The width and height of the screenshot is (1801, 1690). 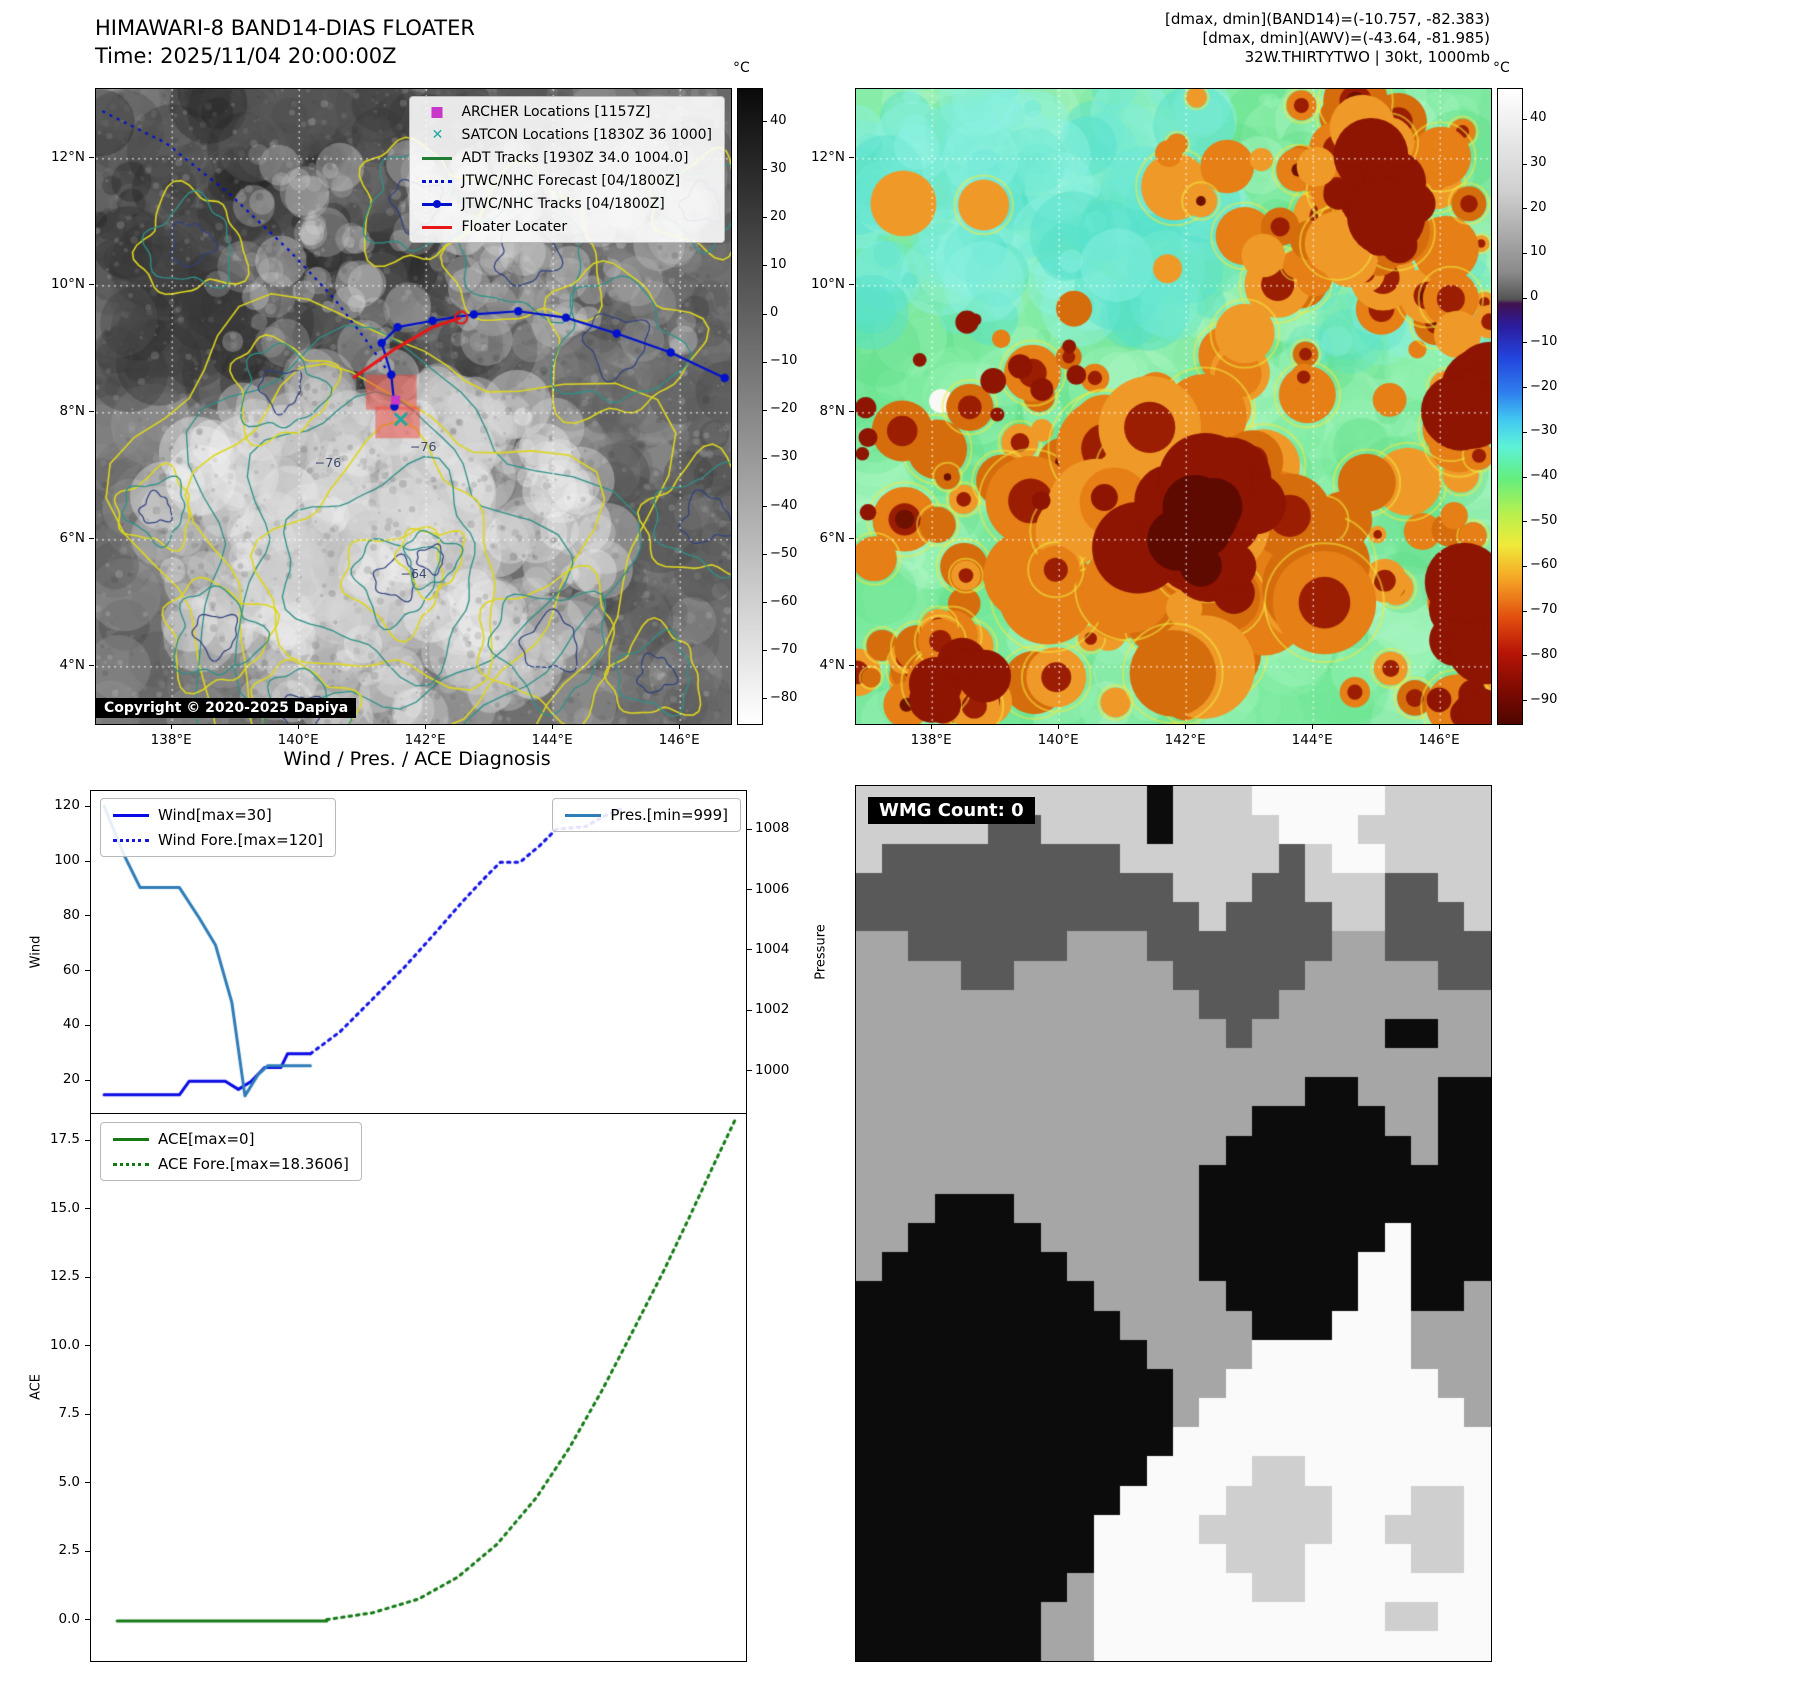 I want to click on band14-colorbar-ticklabel: 20, so click(x=778, y=216).